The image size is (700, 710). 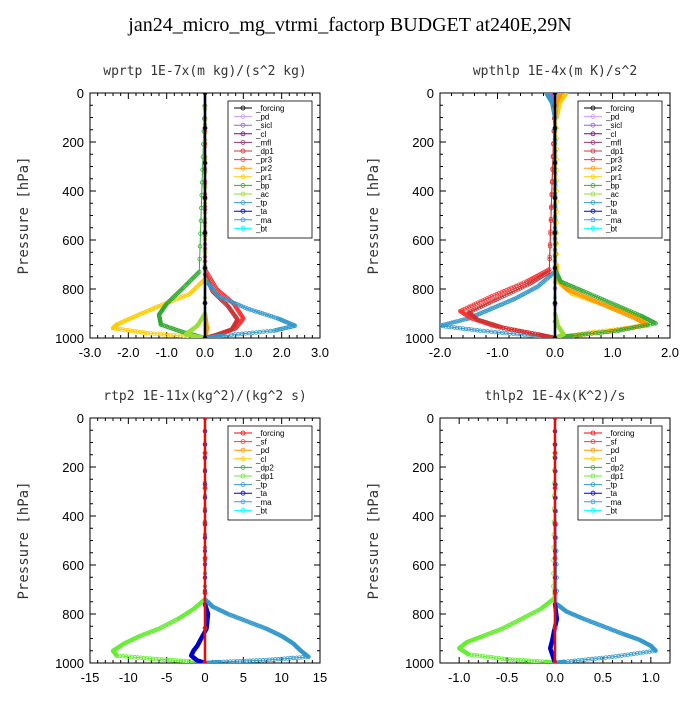 I want to click on legend-entry-label: _mfl, so click(x=263, y=142).